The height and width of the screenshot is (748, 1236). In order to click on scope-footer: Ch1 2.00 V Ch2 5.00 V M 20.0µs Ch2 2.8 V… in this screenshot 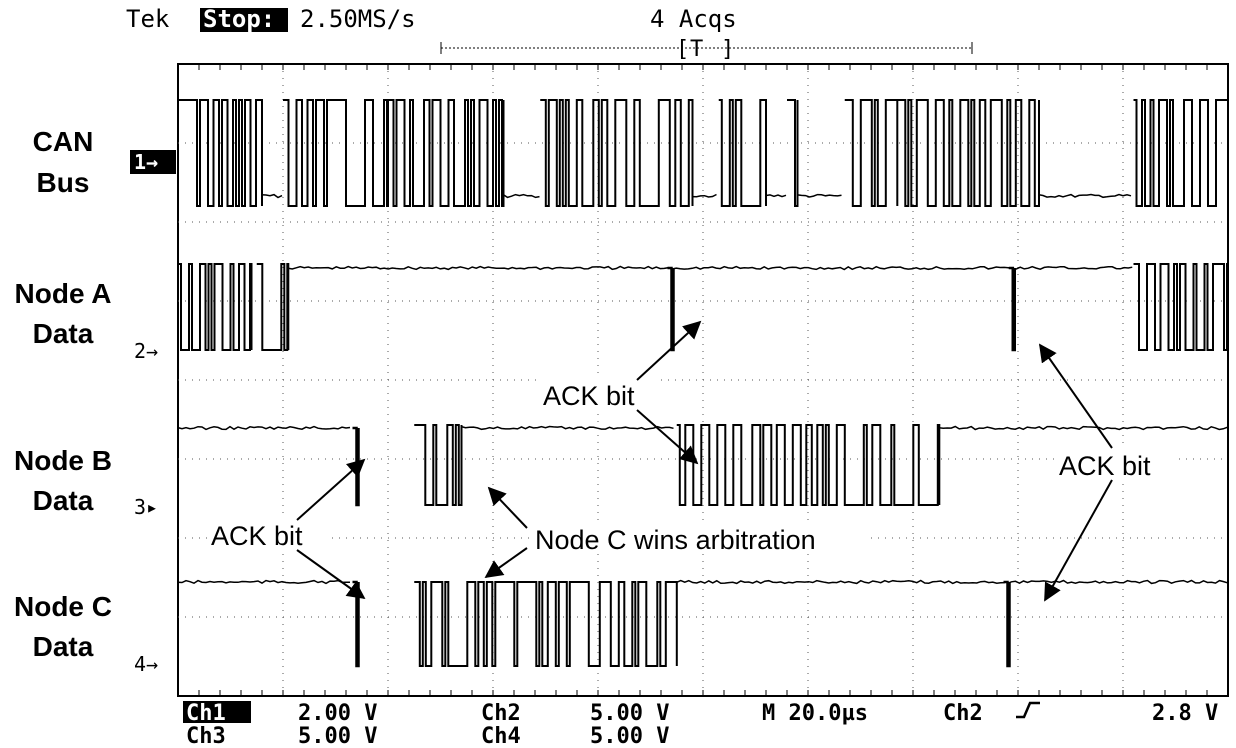, I will do `click(700, 724)`.